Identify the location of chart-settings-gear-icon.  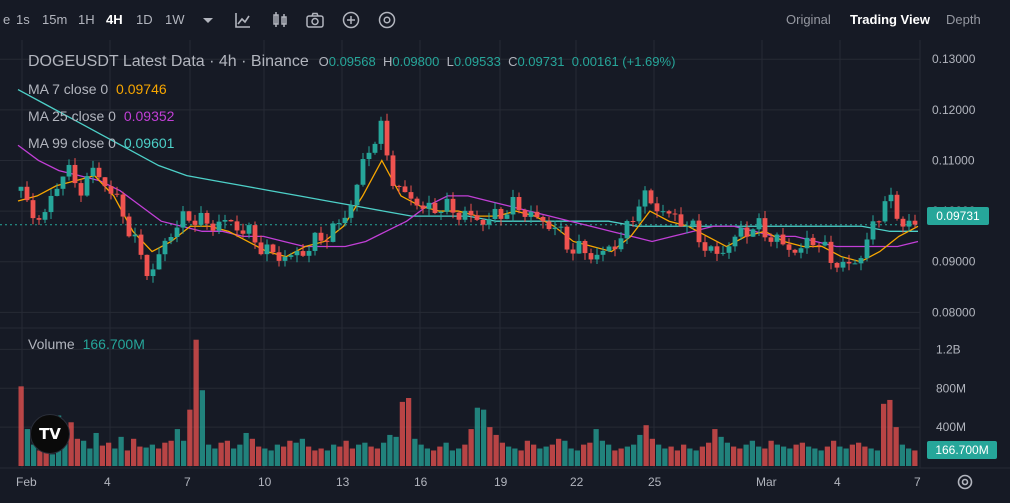
(965, 482).